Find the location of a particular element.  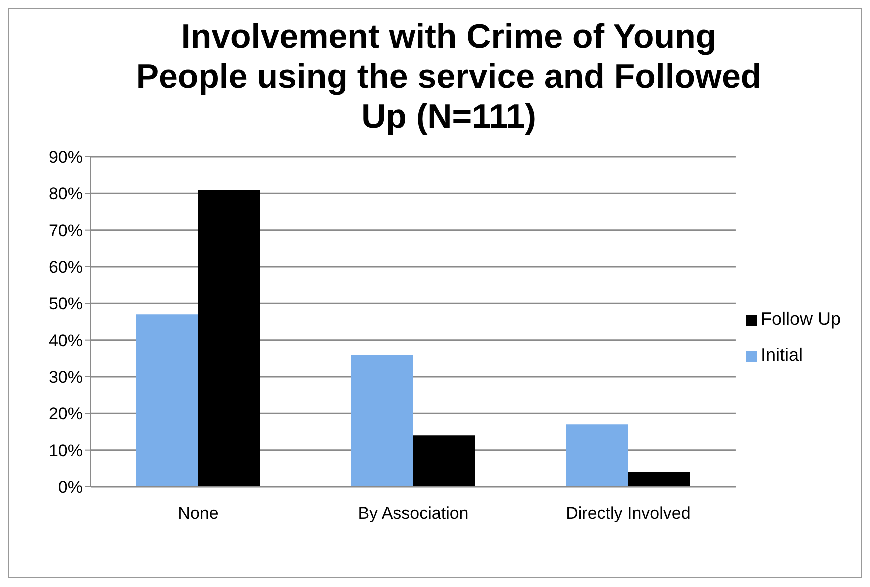

y-tick-label: 10% is located at coordinates (65, 450).